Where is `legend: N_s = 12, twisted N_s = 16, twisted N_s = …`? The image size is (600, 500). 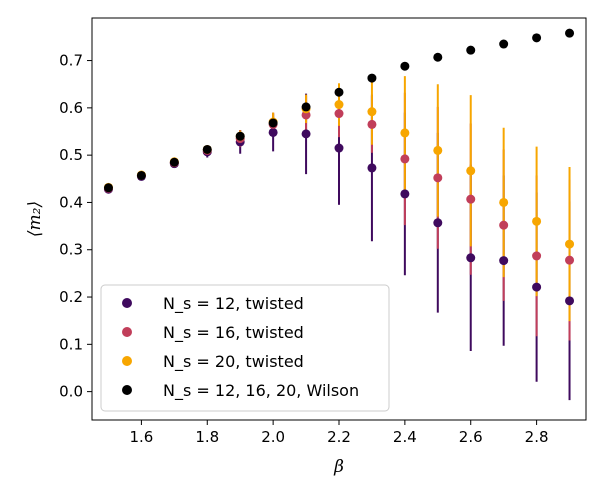
legend: N_s = 12, twisted N_s = 16, twisted N_s = … is located at coordinates (245, 348).